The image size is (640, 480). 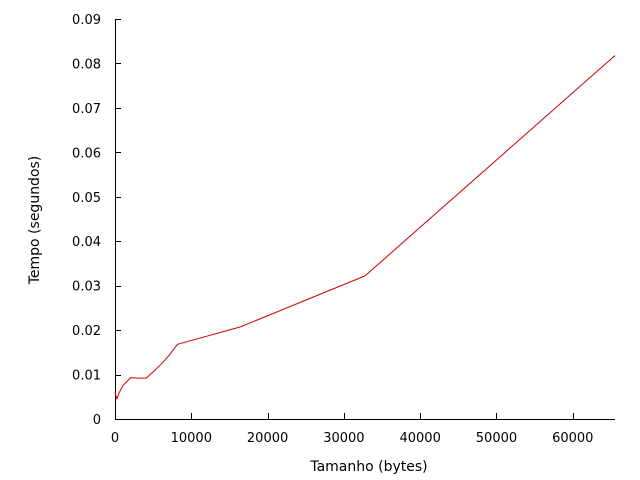 What do you see at coordinates (86, 198) in the screenshot?
I see `y-tick-label: 0.05` at bounding box center [86, 198].